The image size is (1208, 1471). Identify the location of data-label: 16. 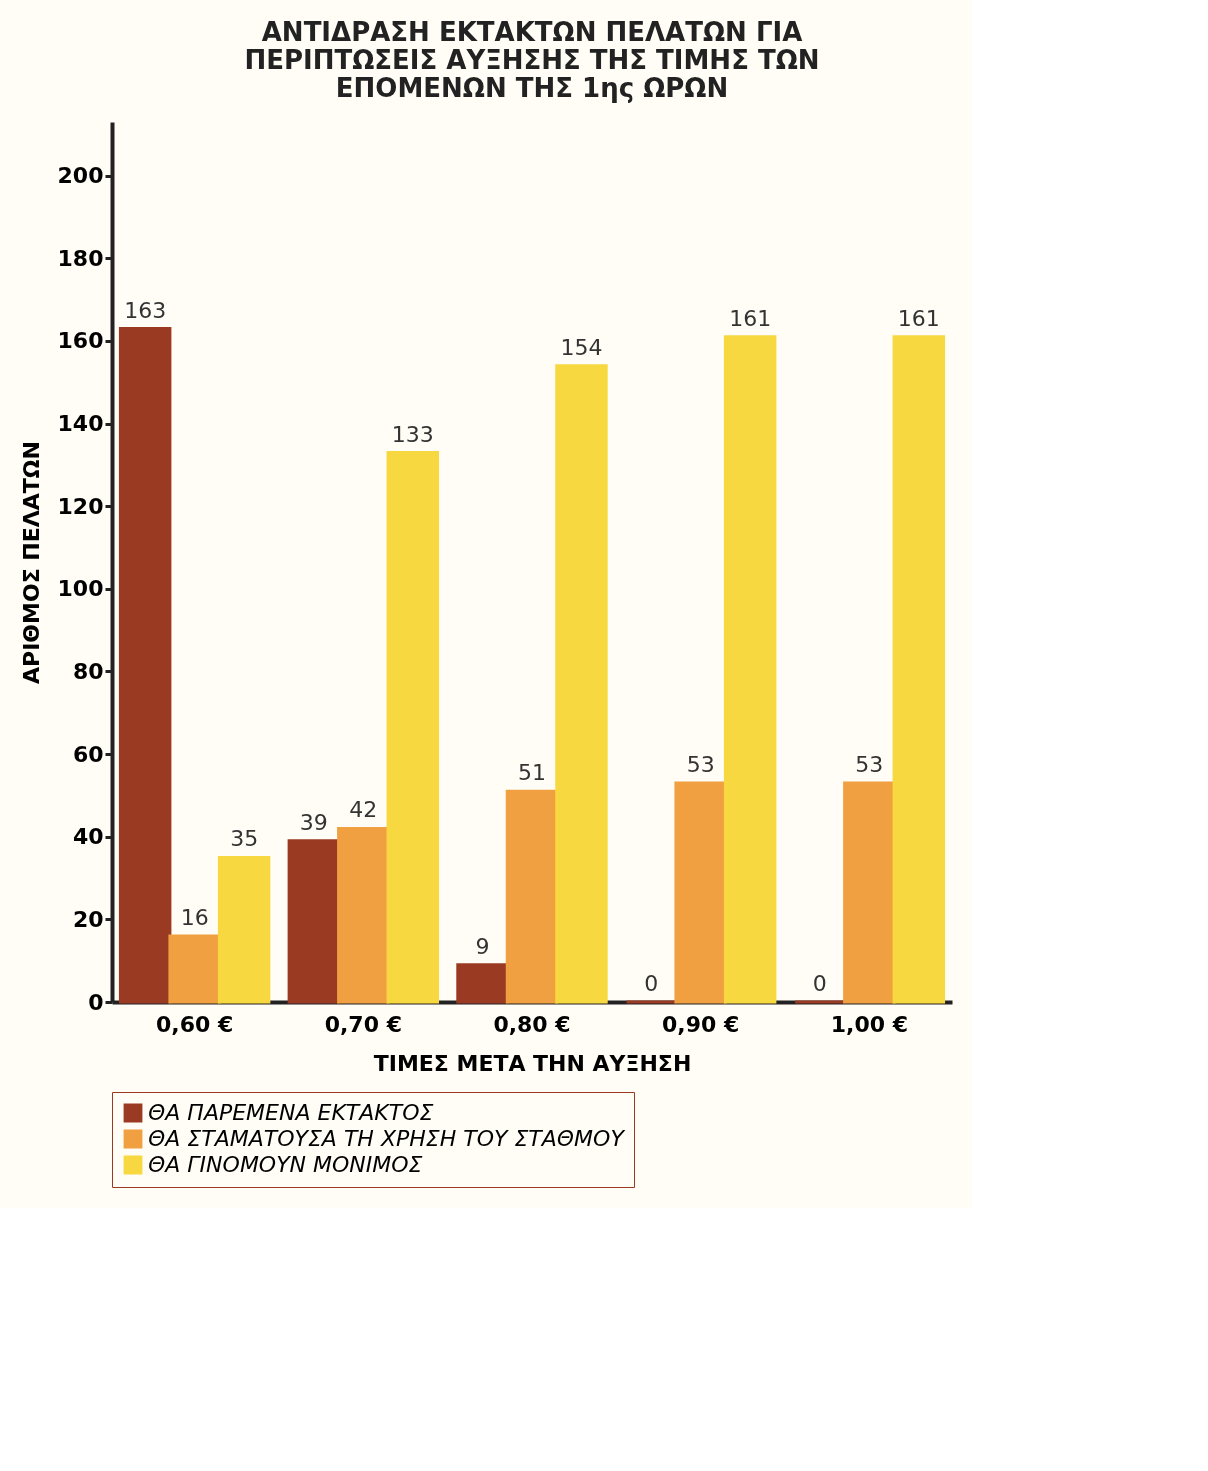
(194, 917).